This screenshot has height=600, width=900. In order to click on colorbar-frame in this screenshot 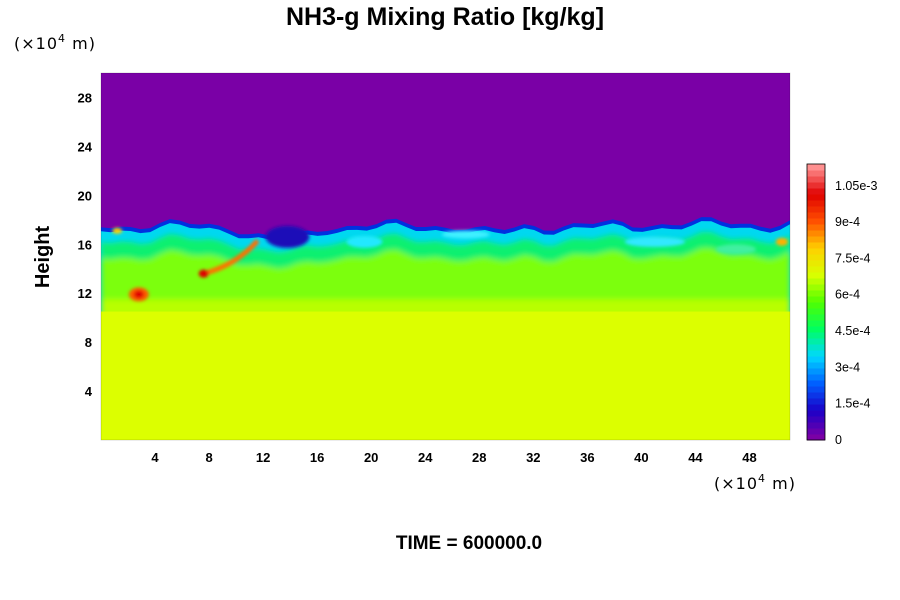, I will do `click(816, 302)`.